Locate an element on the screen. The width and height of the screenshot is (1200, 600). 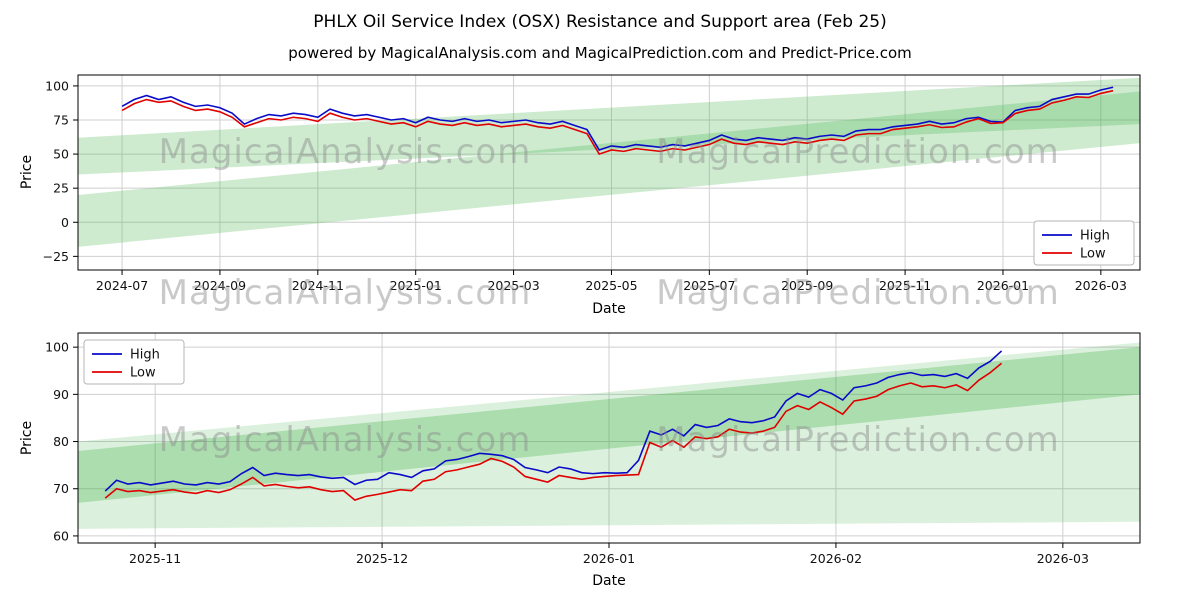
x-tick-label: 2026-02 is located at coordinates (836, 558).